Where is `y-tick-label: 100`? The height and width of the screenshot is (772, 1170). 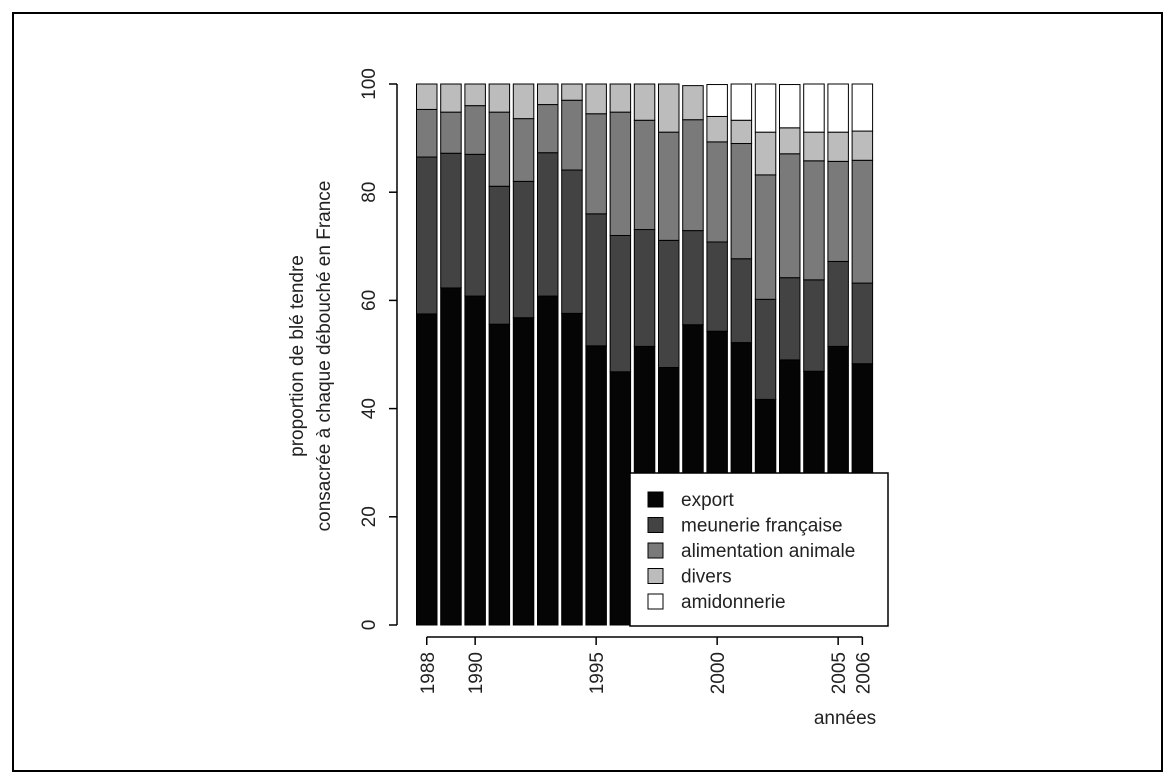 y-tick-label: 100 is located at coordinates (369, 84).